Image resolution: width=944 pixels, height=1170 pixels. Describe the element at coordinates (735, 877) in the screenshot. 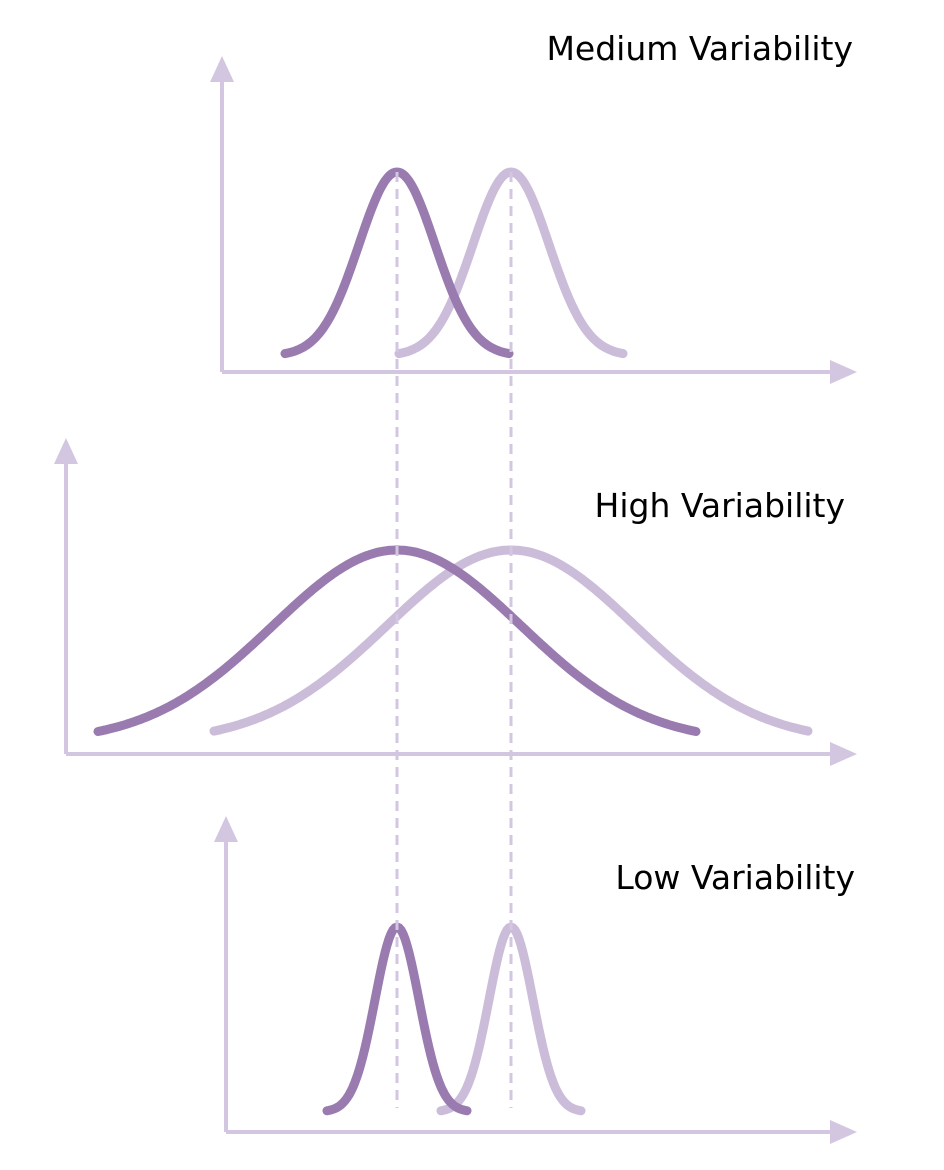

I see `panel-title: Low Variability` at that location.